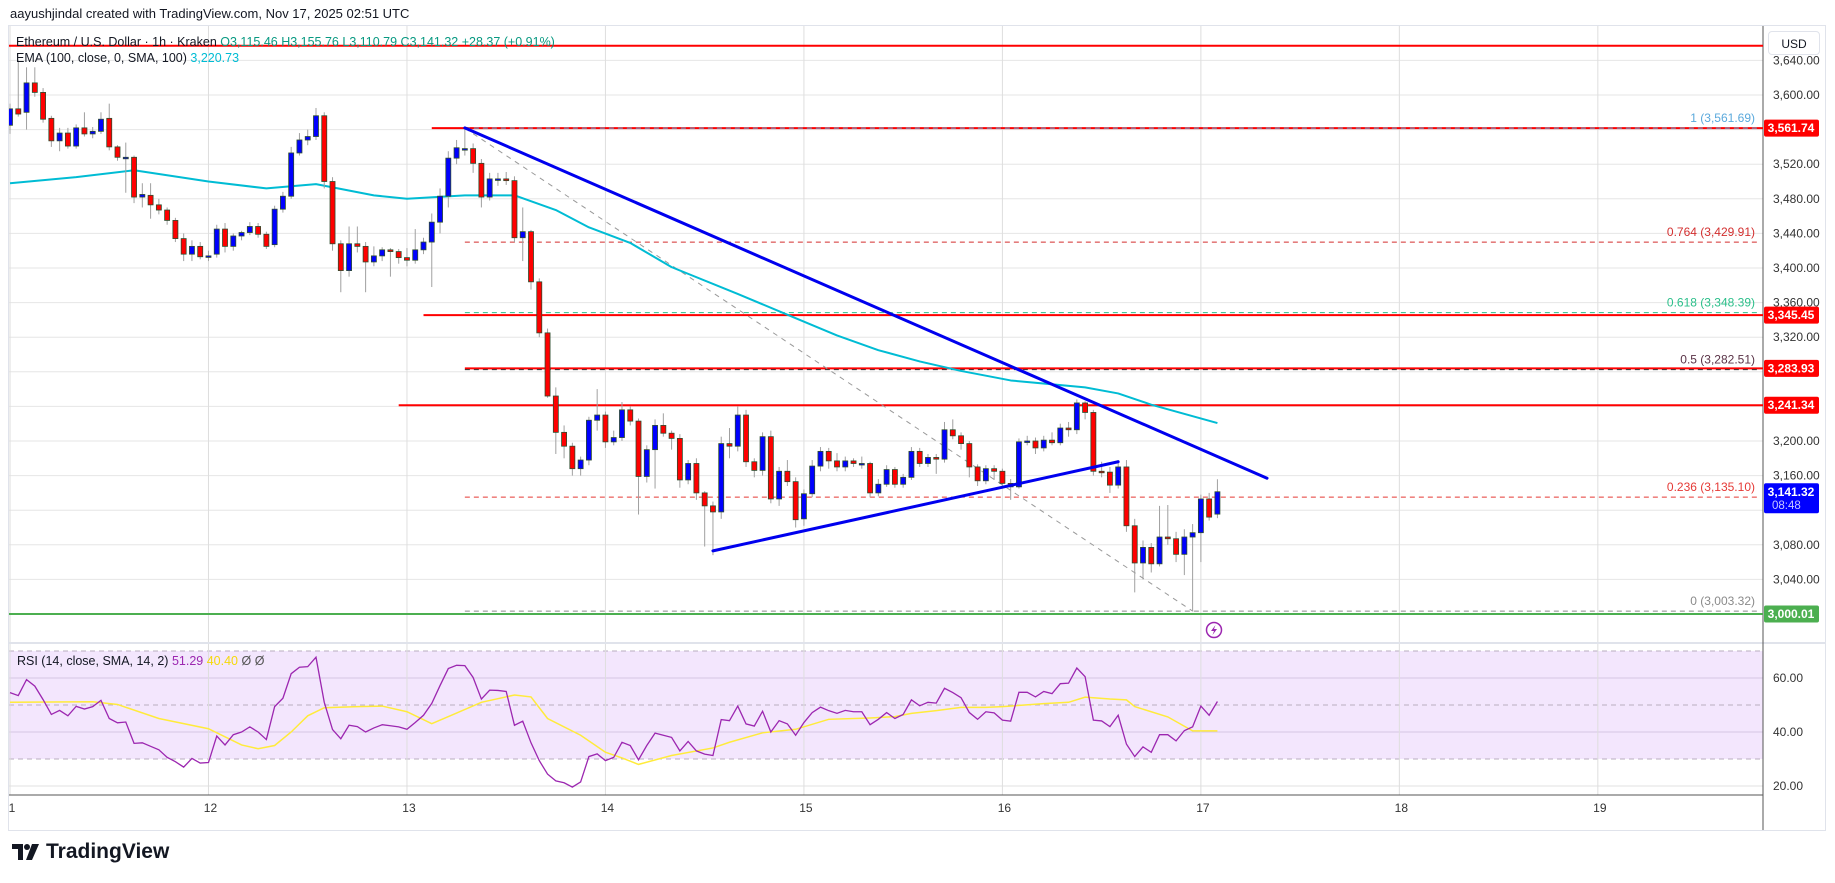 Image resolution: width=1835 pixels, height=883 pixels. Describe the element at coordinates (1788, 786) in the screenshot. I see `rsi-axis-tick-label: 20.00` at that location.